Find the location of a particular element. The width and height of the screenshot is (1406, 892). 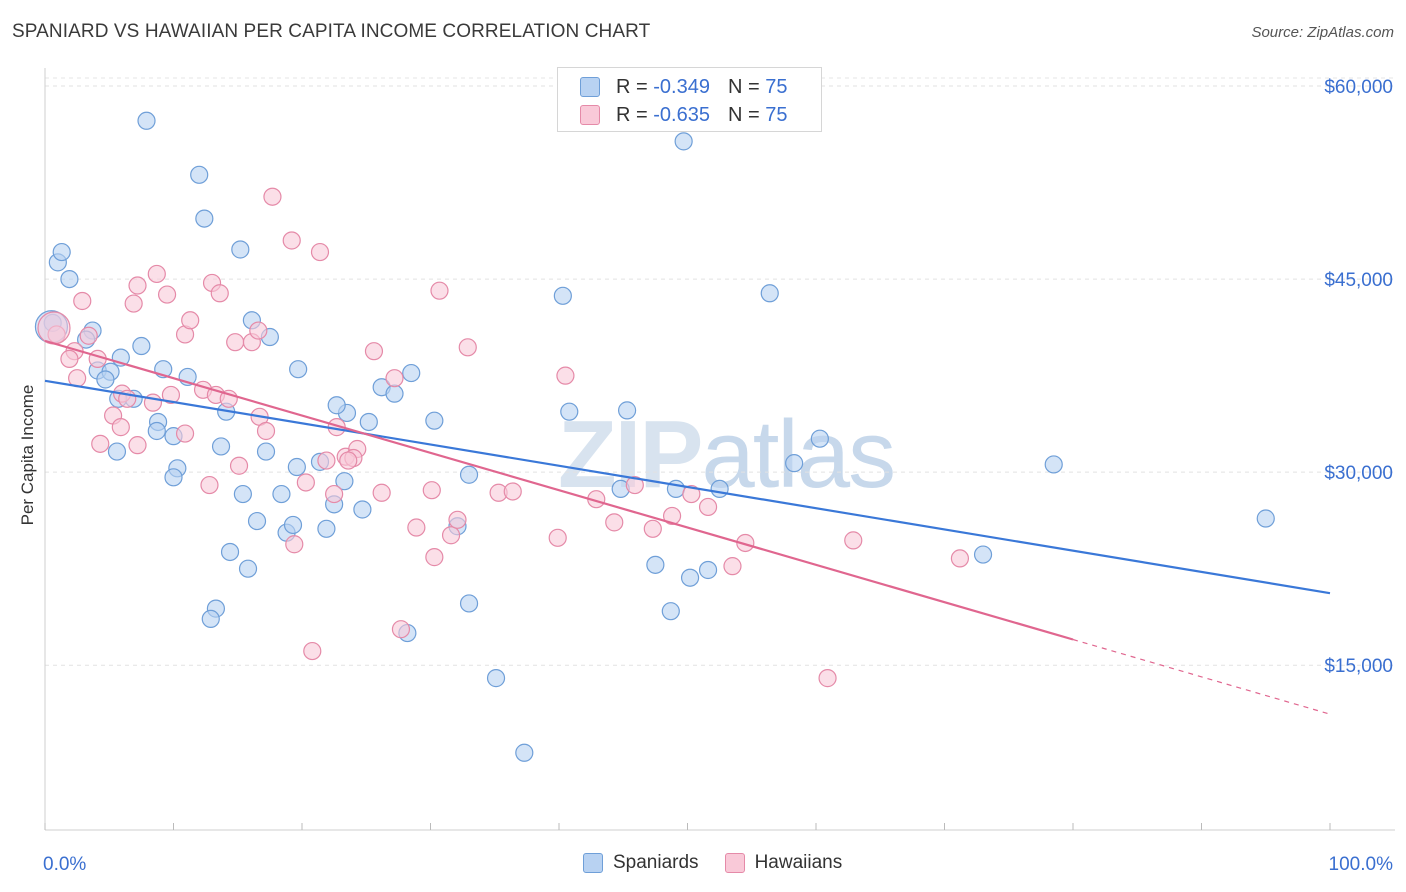

x-tick-label: 100.0% is located at coordinates (1361, 864).